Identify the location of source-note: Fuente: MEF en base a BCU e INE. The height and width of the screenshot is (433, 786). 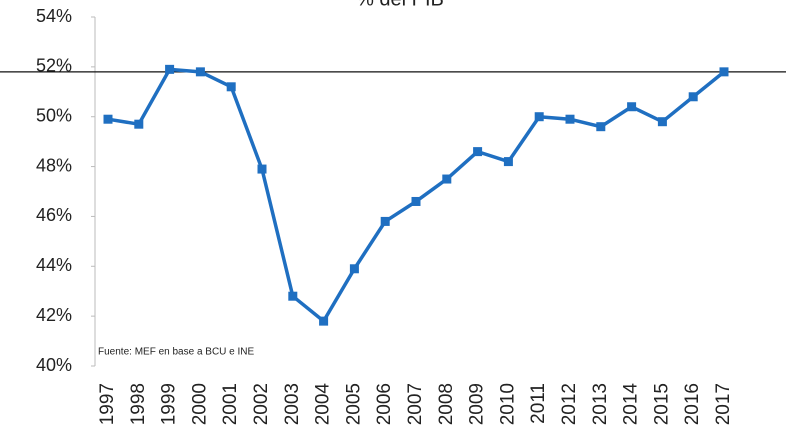
(176, 352).